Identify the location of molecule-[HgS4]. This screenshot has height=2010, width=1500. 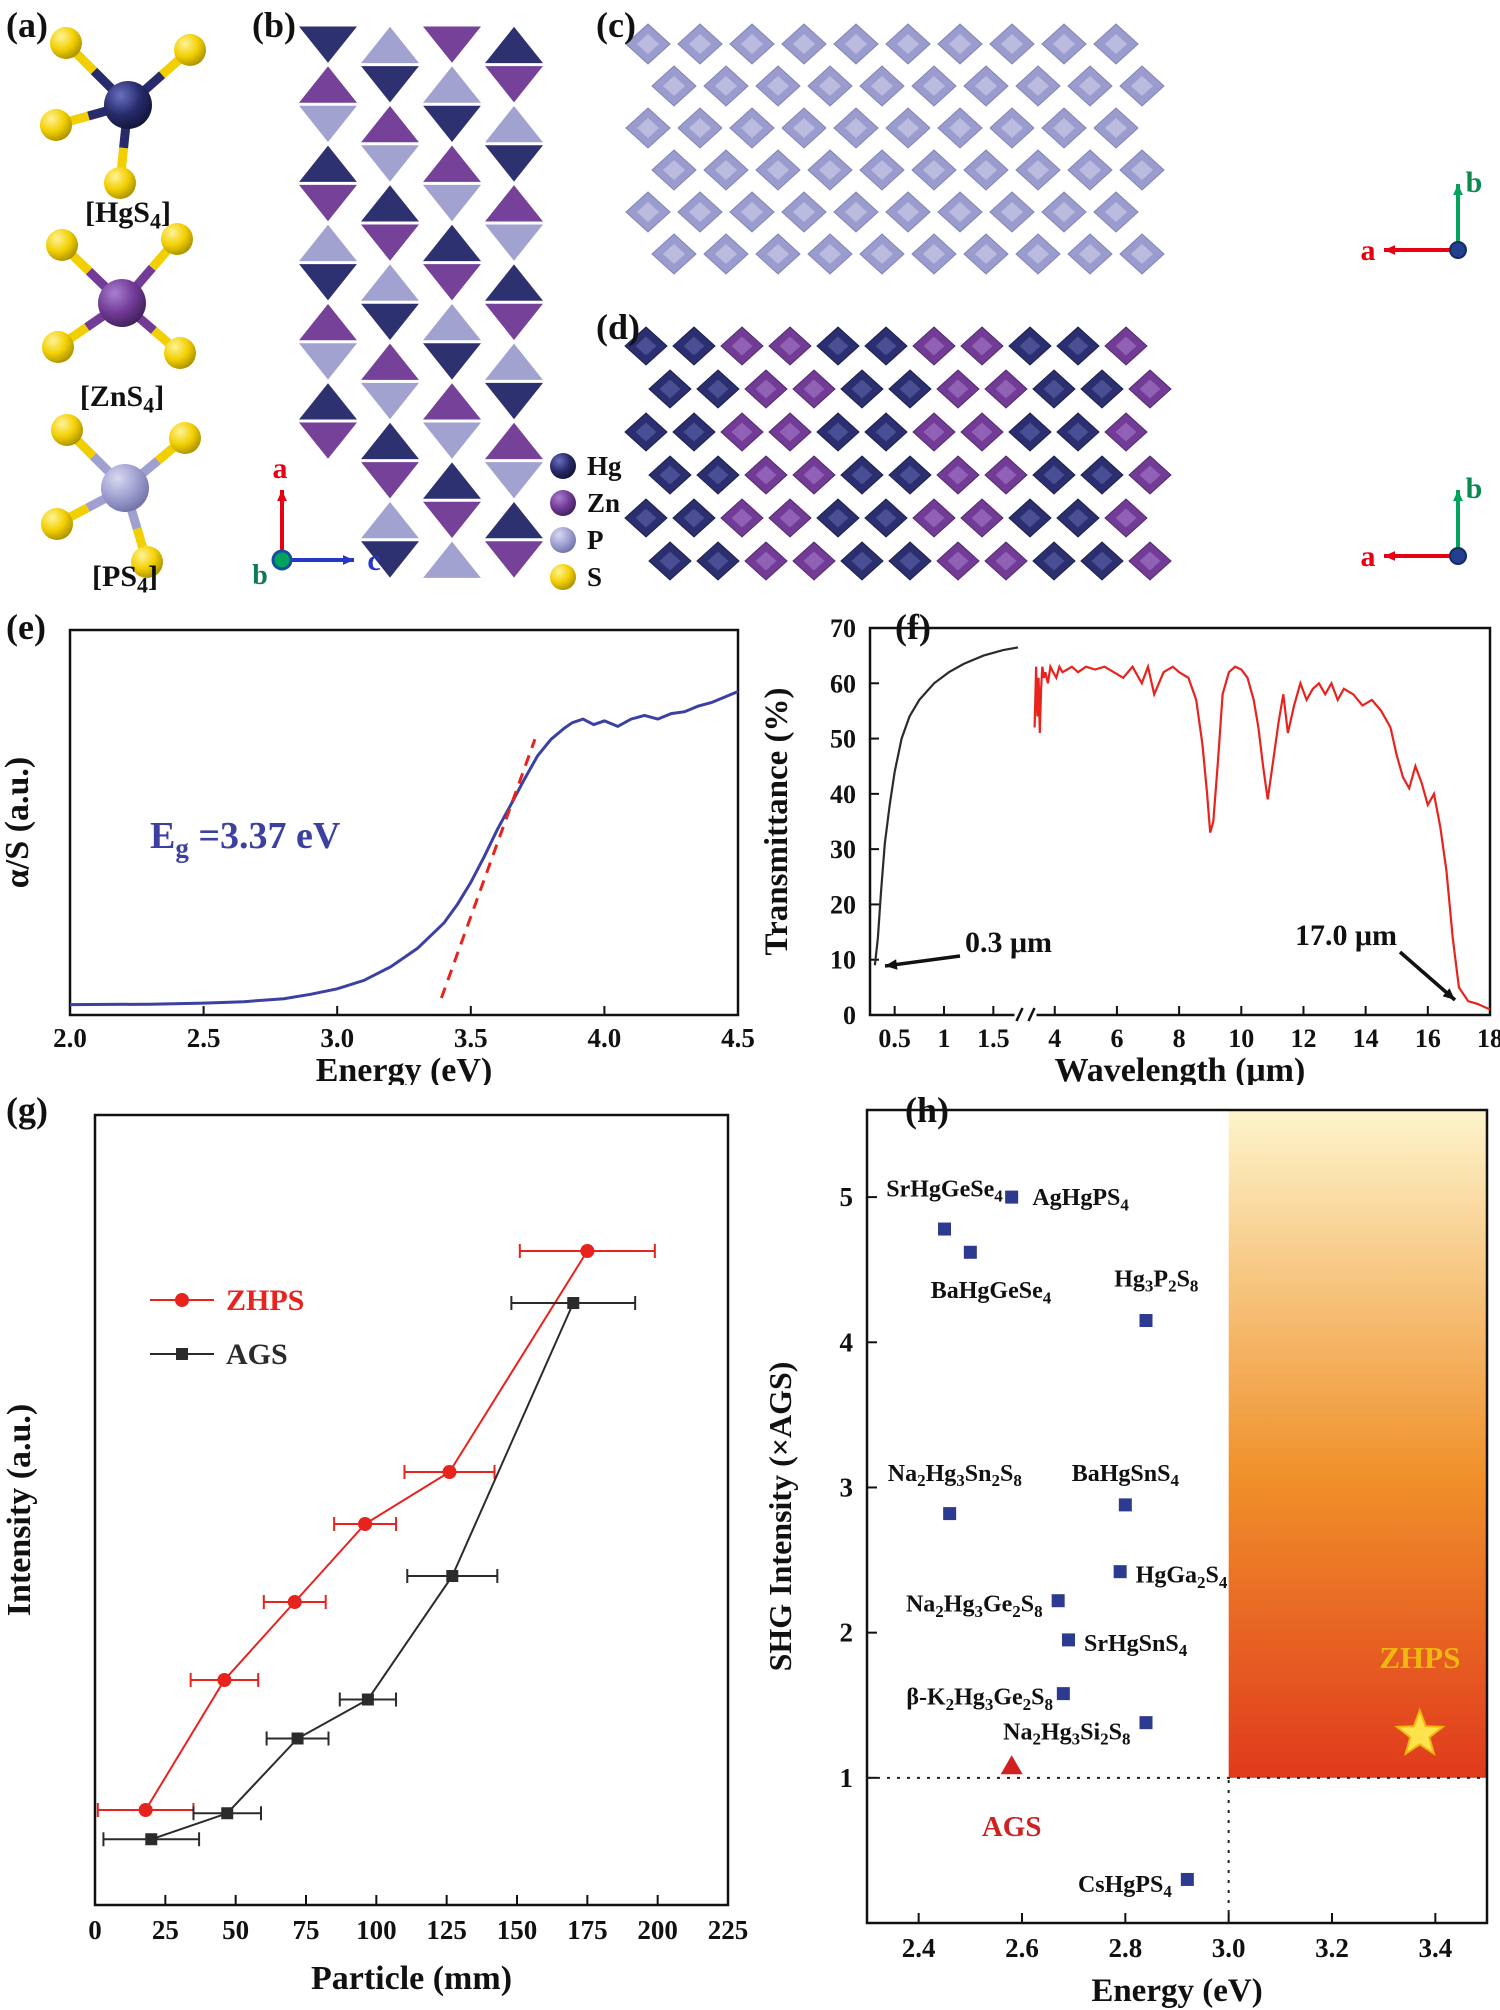
(123, 113).